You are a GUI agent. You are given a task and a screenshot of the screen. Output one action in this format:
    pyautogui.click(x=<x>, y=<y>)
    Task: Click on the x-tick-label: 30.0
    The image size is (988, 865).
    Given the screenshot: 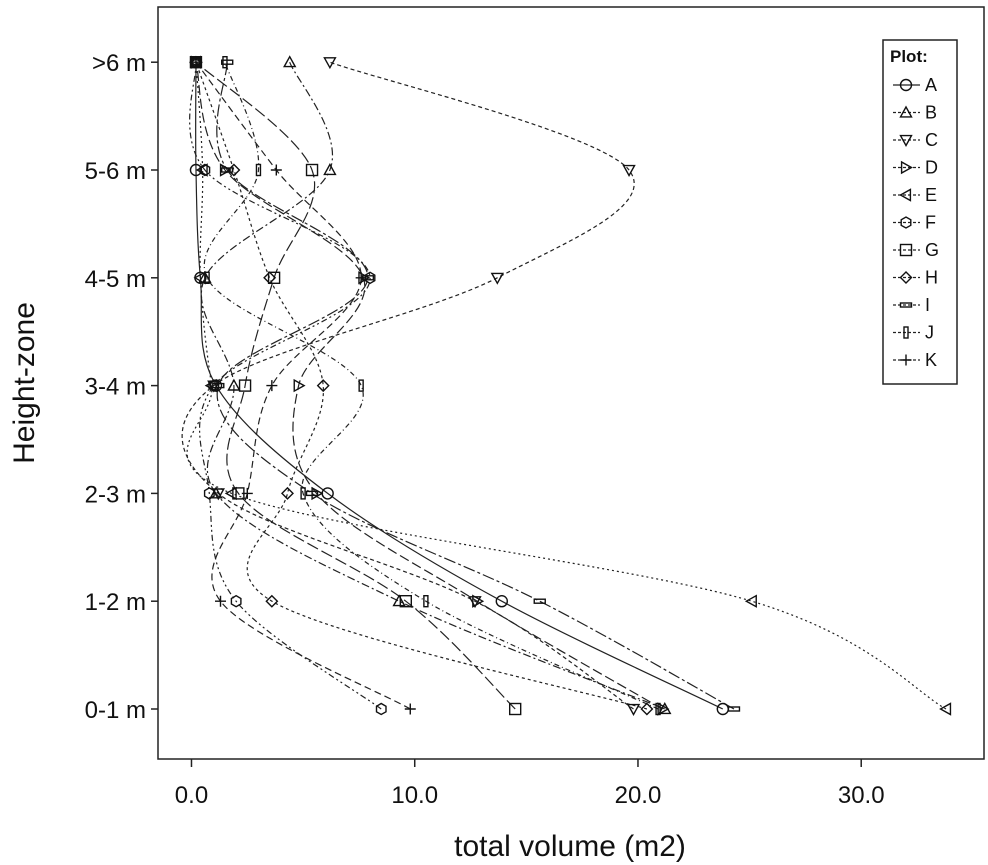 What is the action you would take?
    pyautogui.click(x=861, y=795)
    